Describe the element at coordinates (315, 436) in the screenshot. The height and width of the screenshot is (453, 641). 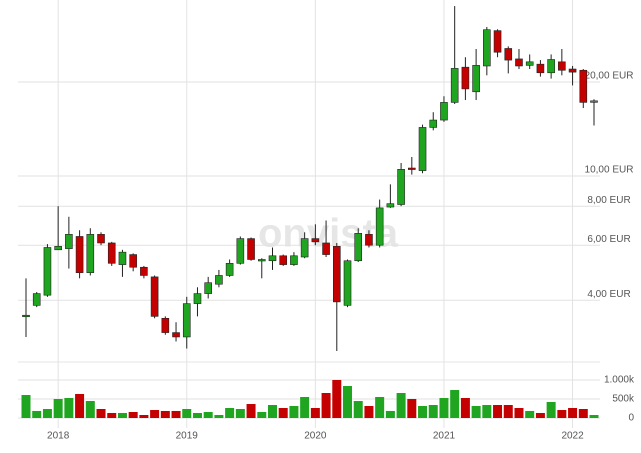
I see `x-tick-label: 2020` at that location.